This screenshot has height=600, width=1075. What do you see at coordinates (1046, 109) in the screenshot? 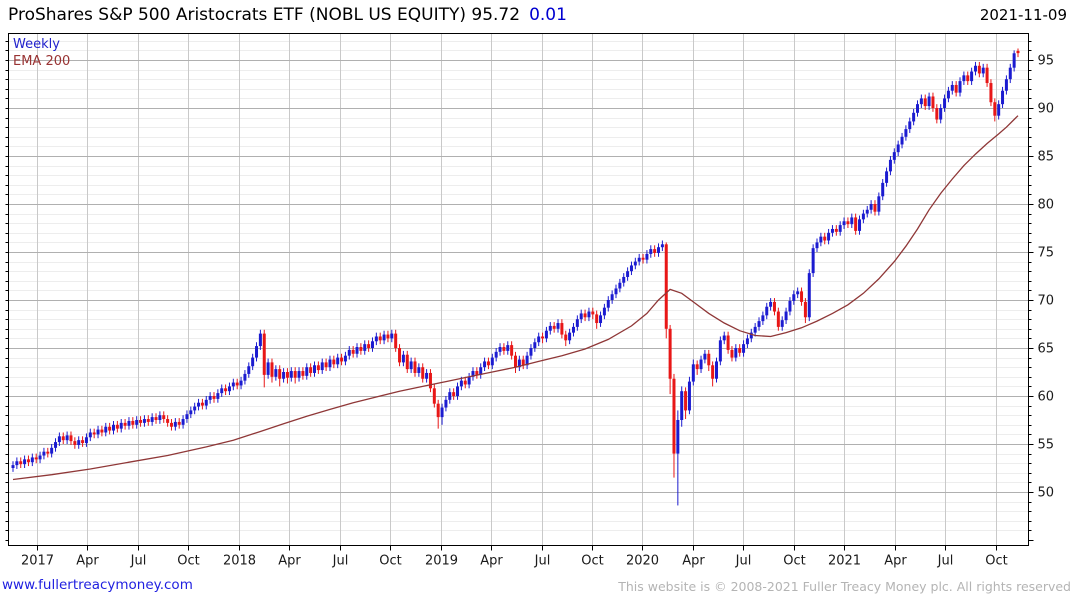
I see `svg-text: 90` at bounding box center [1046, 109].